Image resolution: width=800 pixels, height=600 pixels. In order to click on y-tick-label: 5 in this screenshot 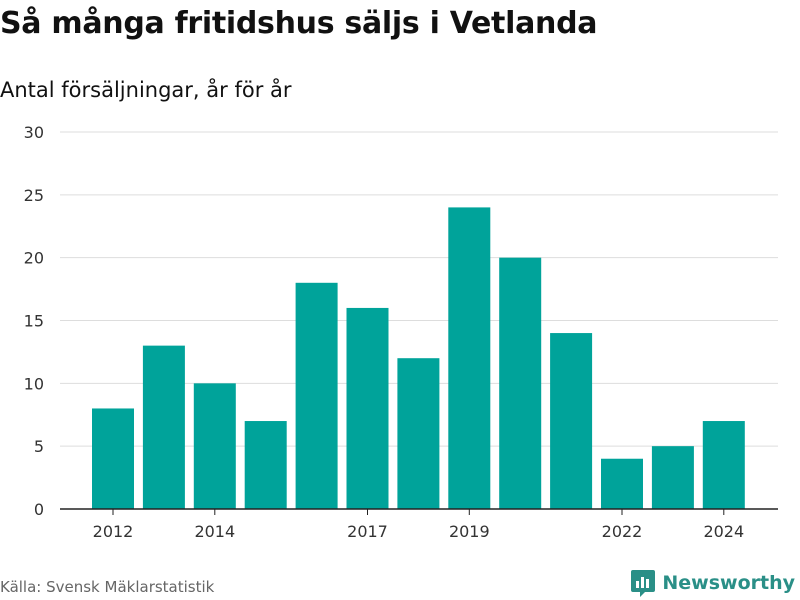, I will do `click(39, 446)`.